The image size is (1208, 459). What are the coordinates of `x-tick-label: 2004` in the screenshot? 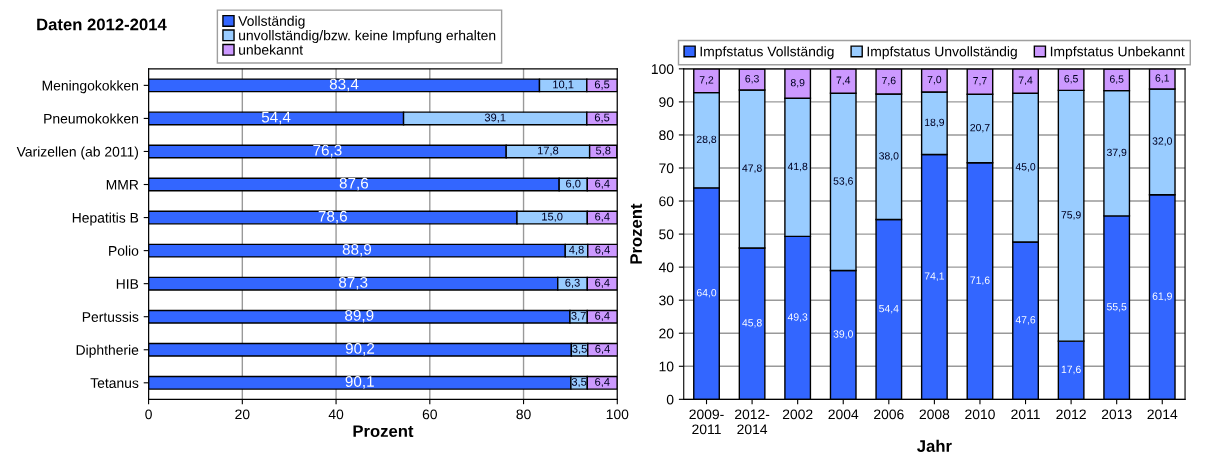 It's located at (843, 414).